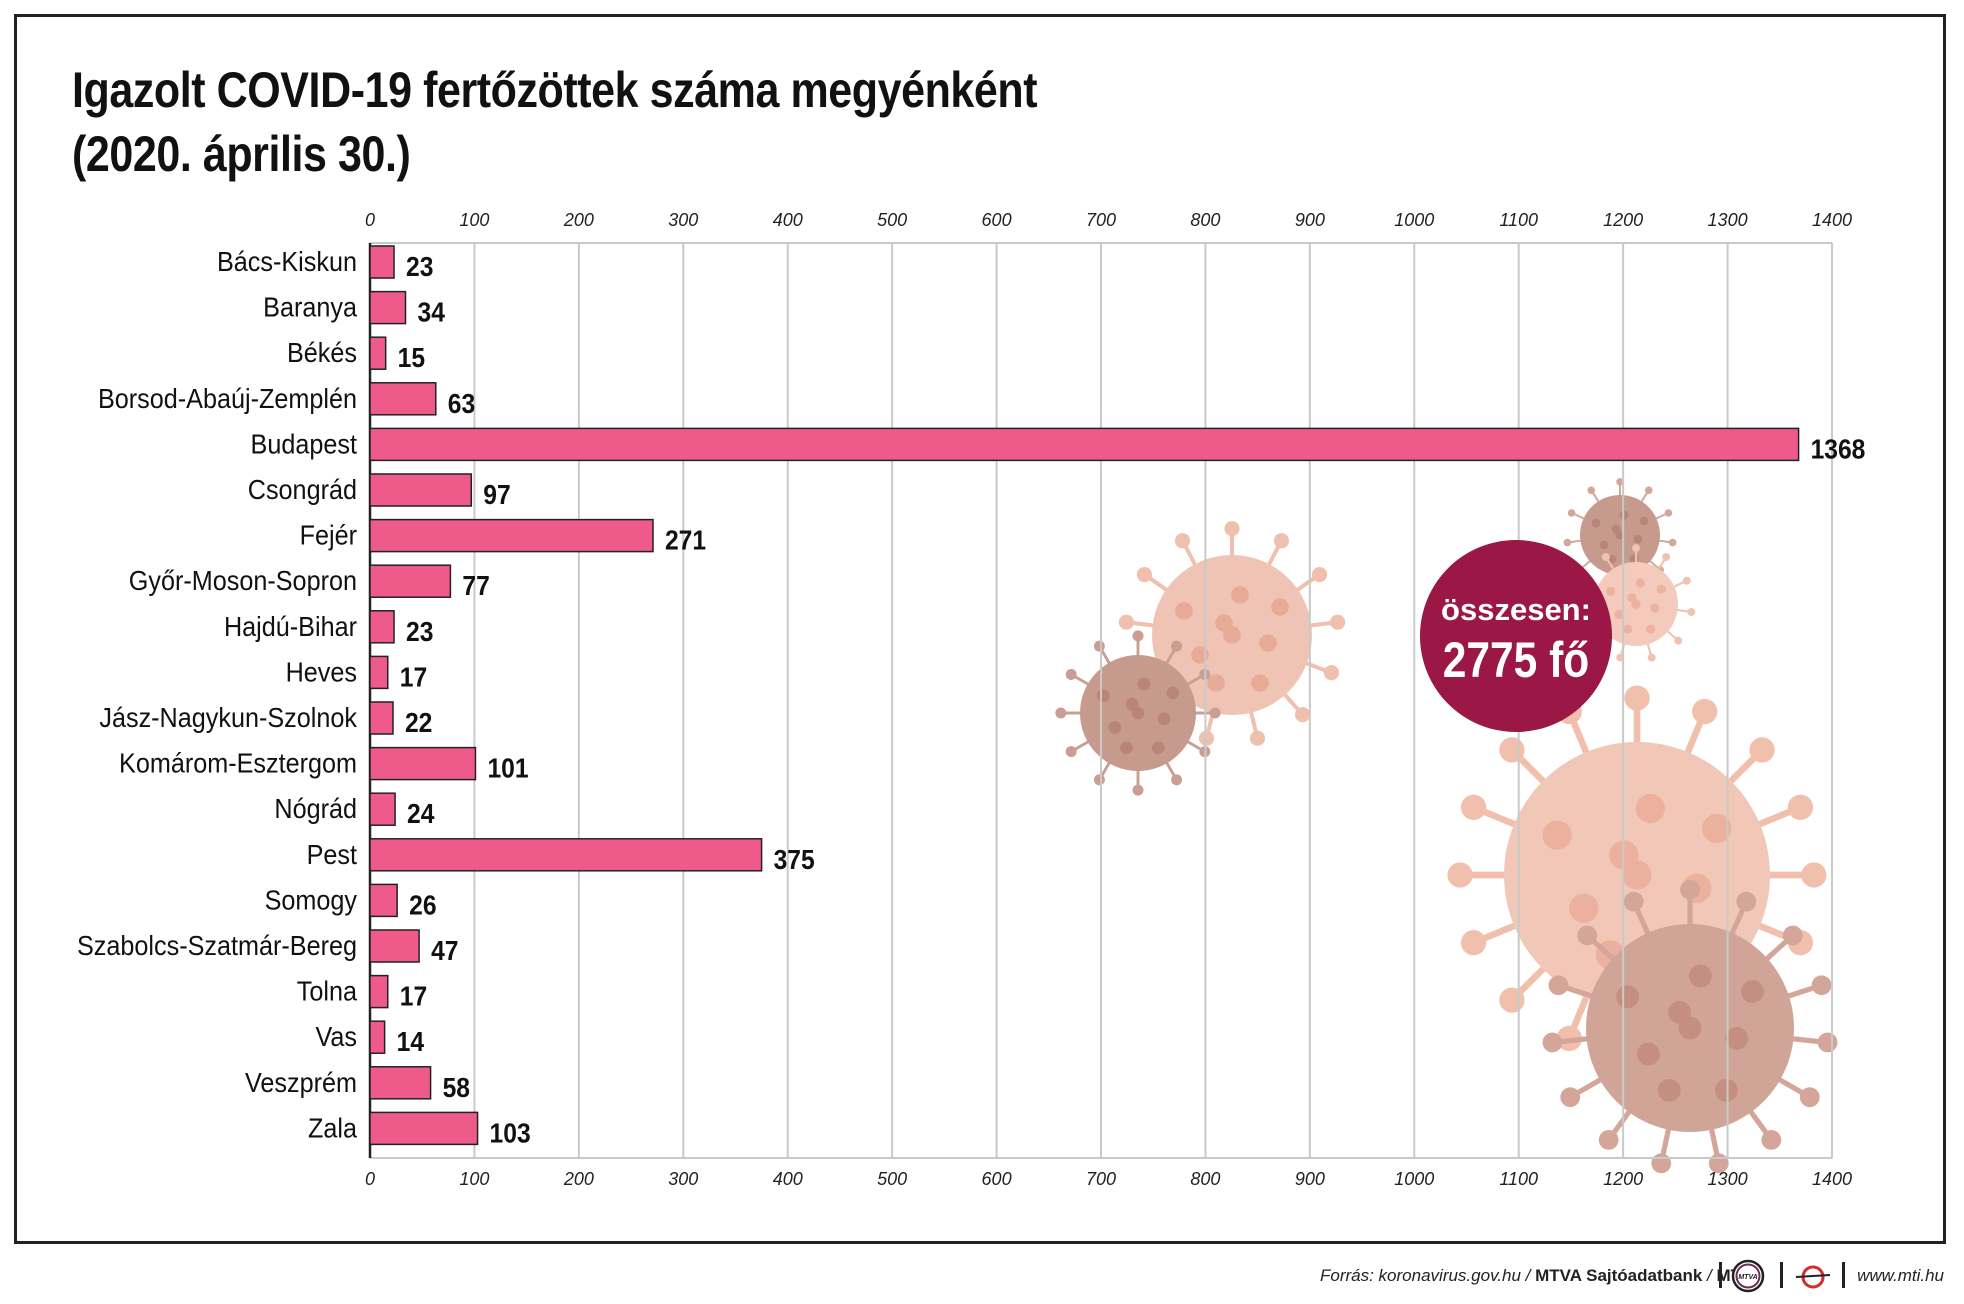 The image size is (1964, 1304). I want to click on value-label: 375, so click(794, 859).